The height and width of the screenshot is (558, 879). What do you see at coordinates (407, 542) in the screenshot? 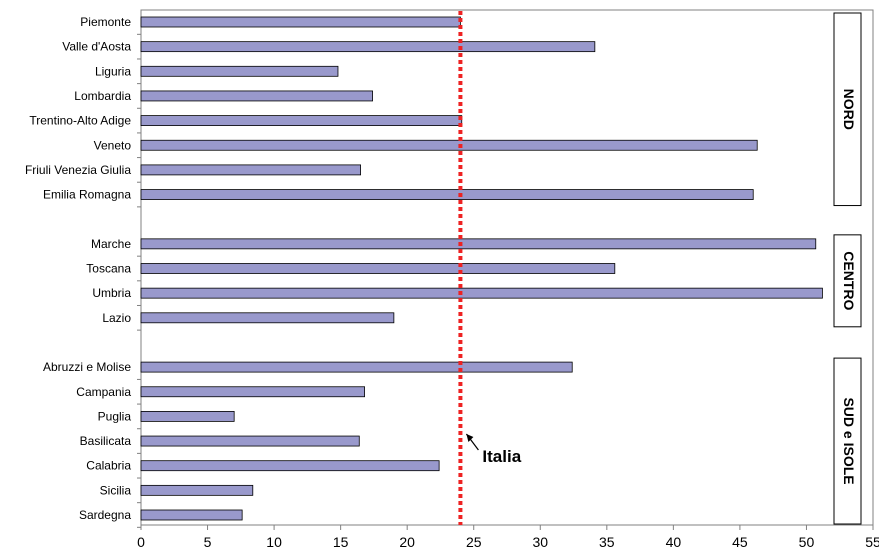
I see `x-tick-label: 20` at bounding box center [407, 542].